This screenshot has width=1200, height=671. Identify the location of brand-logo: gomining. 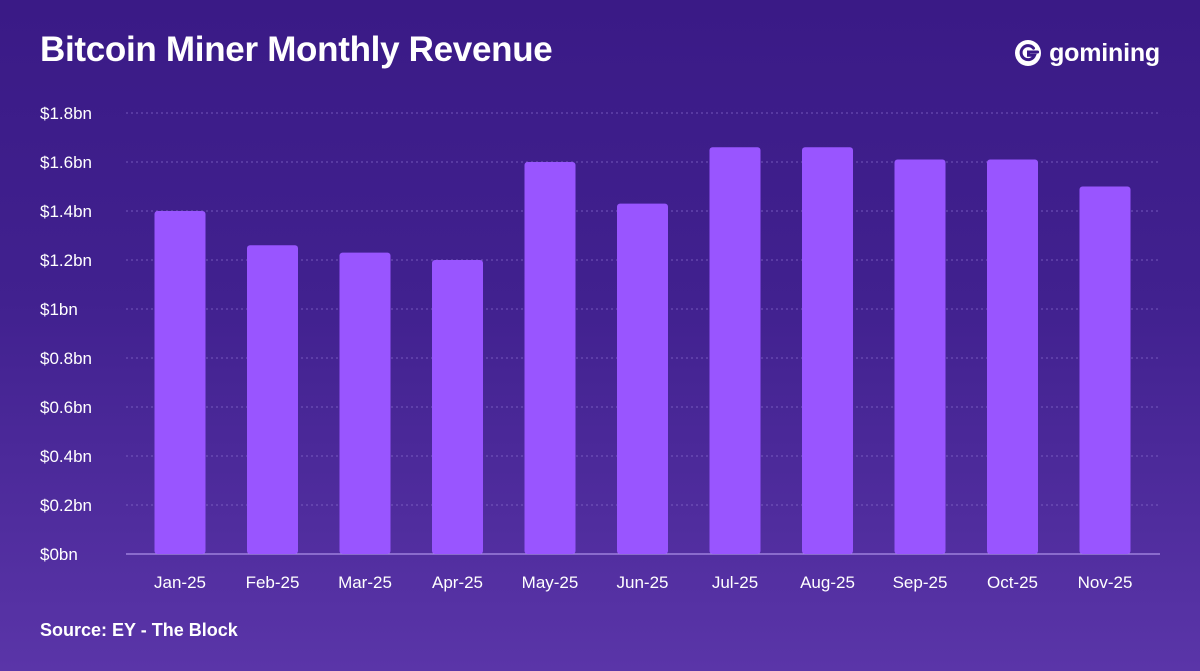
(1086, 53).